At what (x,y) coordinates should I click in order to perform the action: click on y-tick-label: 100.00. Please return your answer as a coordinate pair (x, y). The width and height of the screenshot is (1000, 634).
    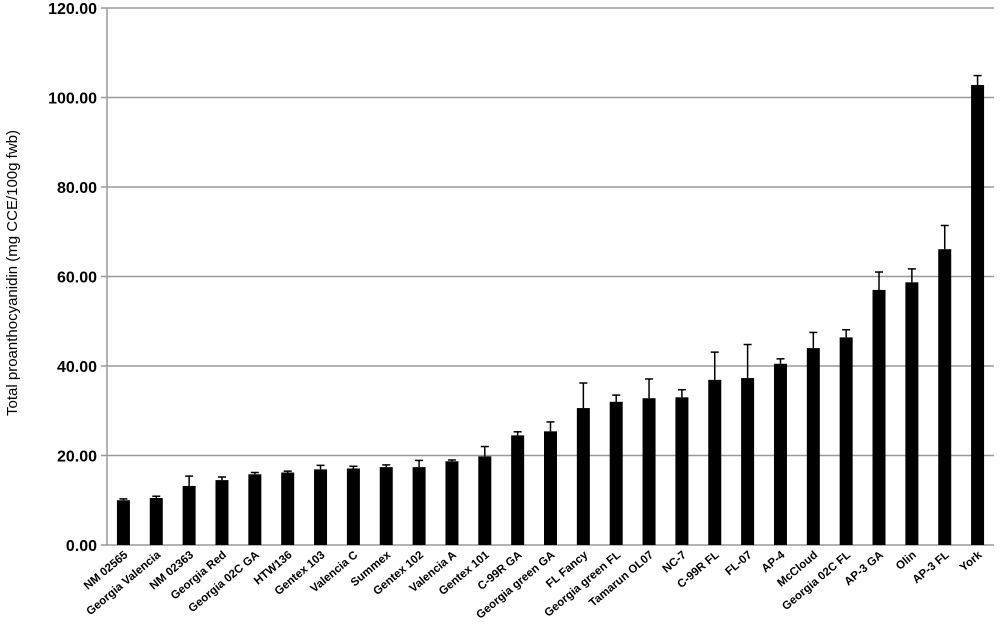
    Looking at the image, I should click on (72, 99).